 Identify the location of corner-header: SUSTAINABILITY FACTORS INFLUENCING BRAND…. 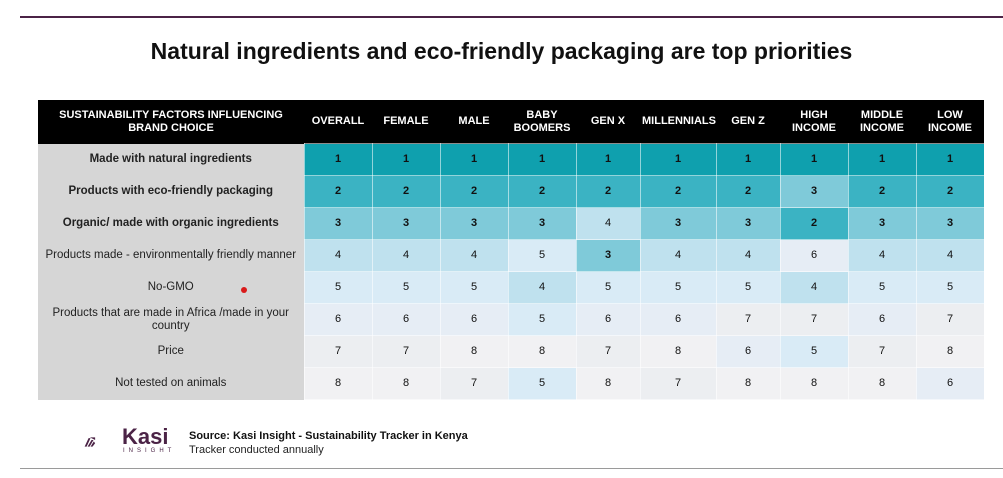
(171, 122).